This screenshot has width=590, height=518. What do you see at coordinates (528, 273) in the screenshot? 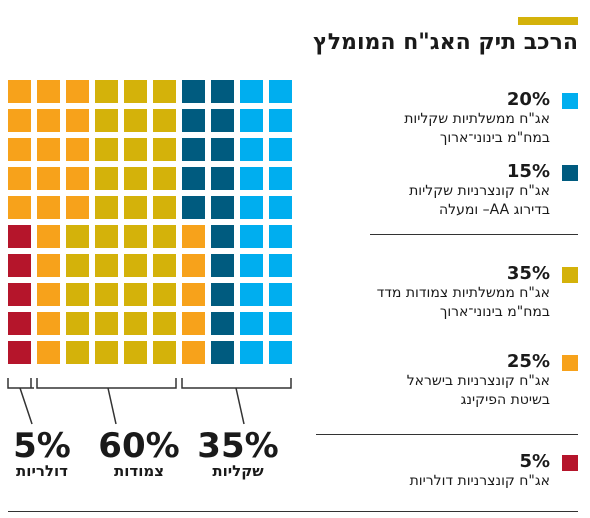
I see `legend-pct: 35%` at bounding box center [528, 273].